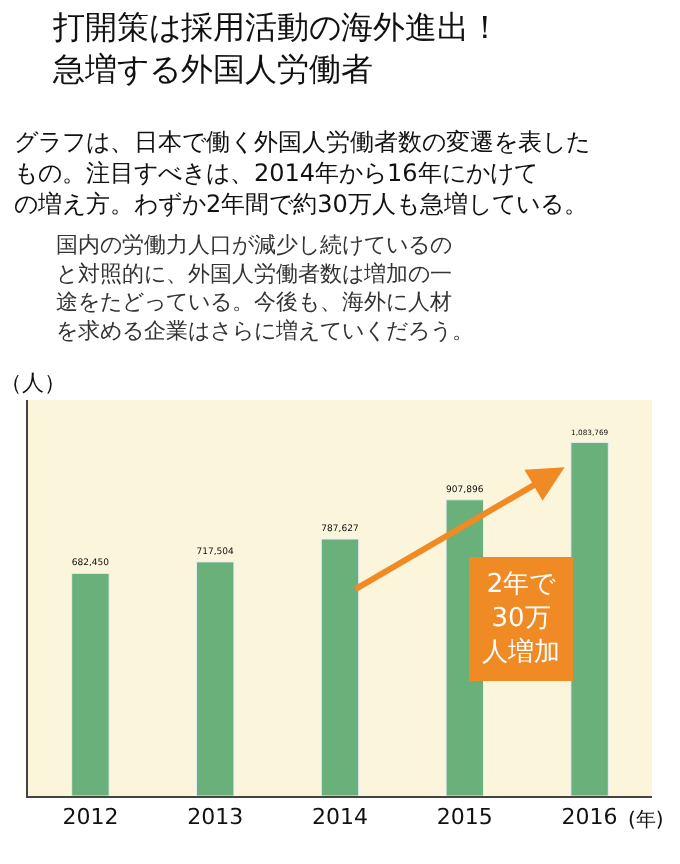  I want to click on annotation: 2年で30万人増加, so click(521, 619).